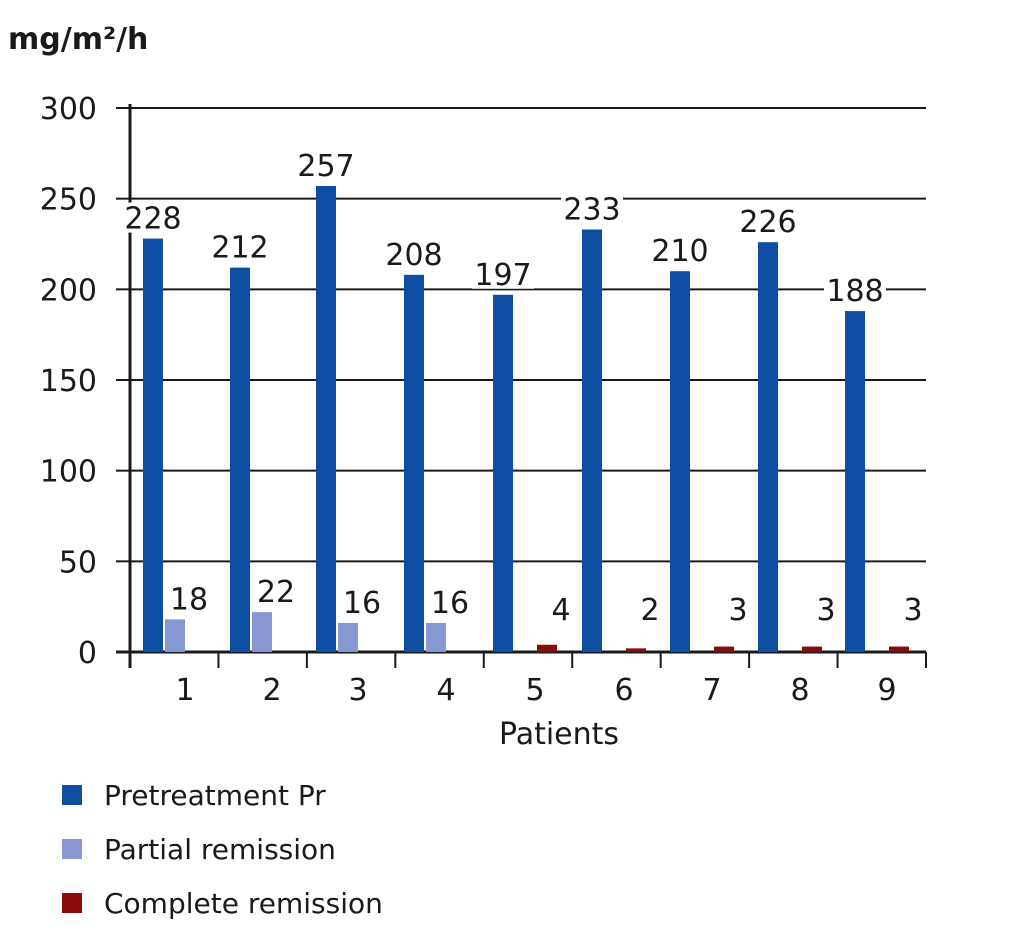 The width and height of the screenshot is (1011, 947). I want to click on data-label: 197, so click(502, 275).